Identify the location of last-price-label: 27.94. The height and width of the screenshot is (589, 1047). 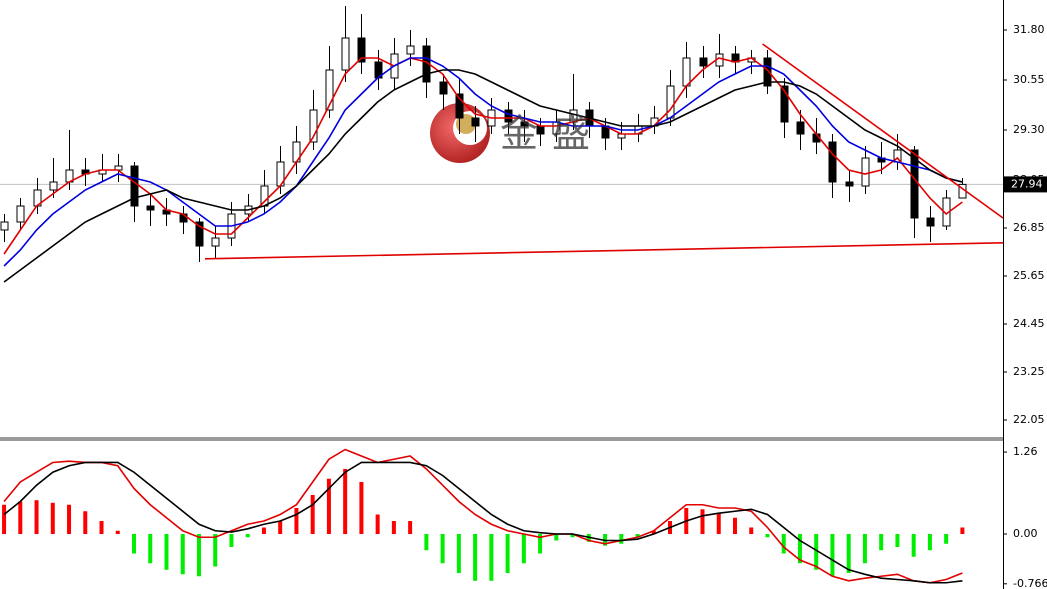
(1027, 183).